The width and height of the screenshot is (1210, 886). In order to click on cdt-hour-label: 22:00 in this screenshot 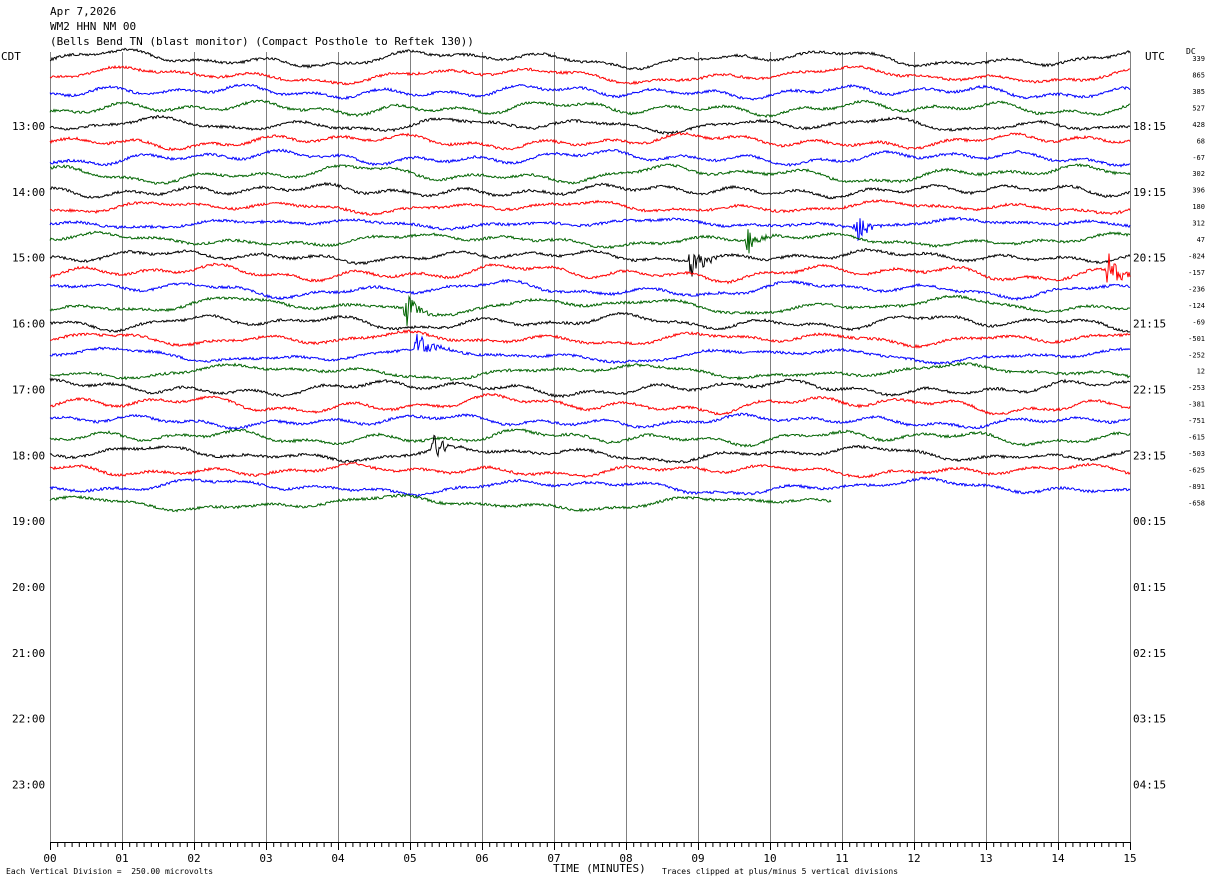, I will do `click(28, 719)`.